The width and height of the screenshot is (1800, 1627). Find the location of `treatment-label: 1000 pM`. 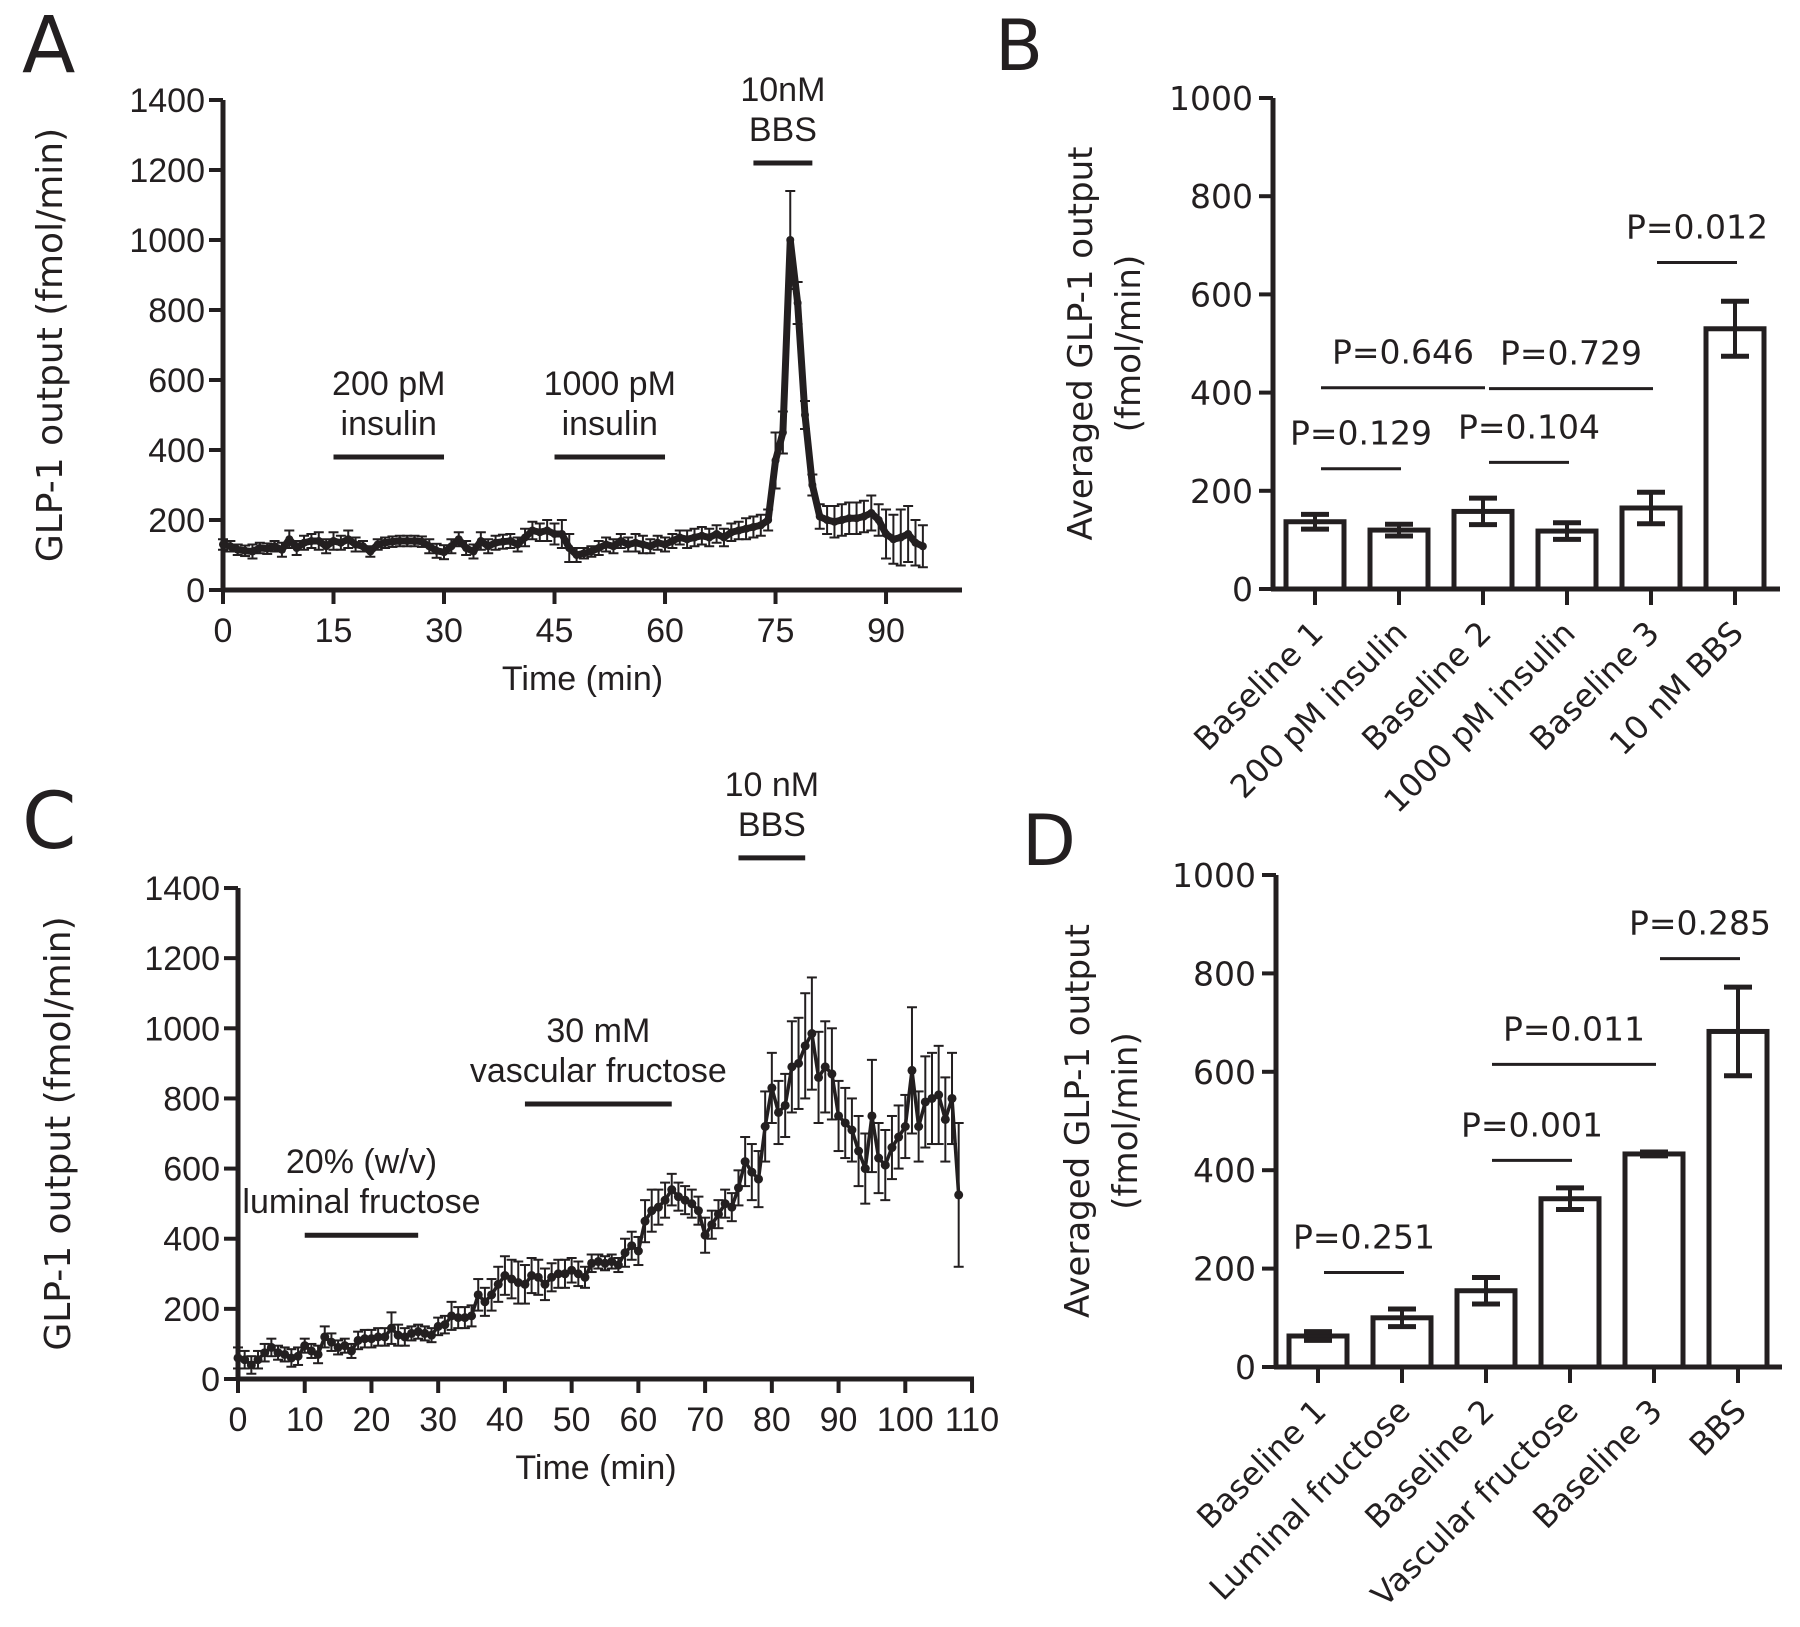

treatment-label: 1000 pM is located at coordinates (610, 384).